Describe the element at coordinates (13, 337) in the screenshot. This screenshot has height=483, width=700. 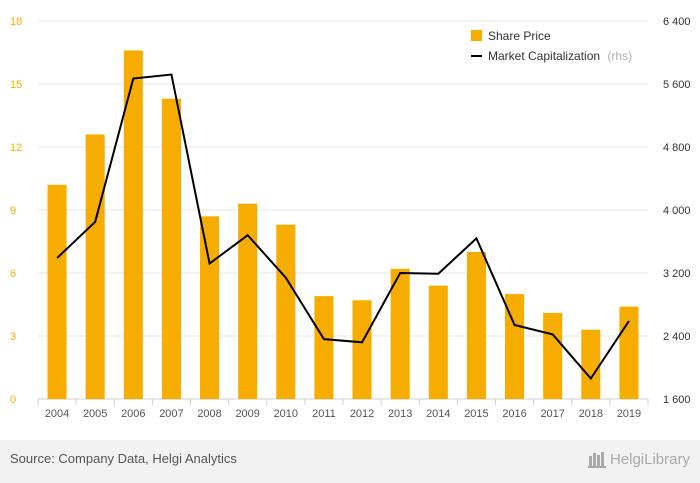
I see `left-tick-label: 3` at that location.